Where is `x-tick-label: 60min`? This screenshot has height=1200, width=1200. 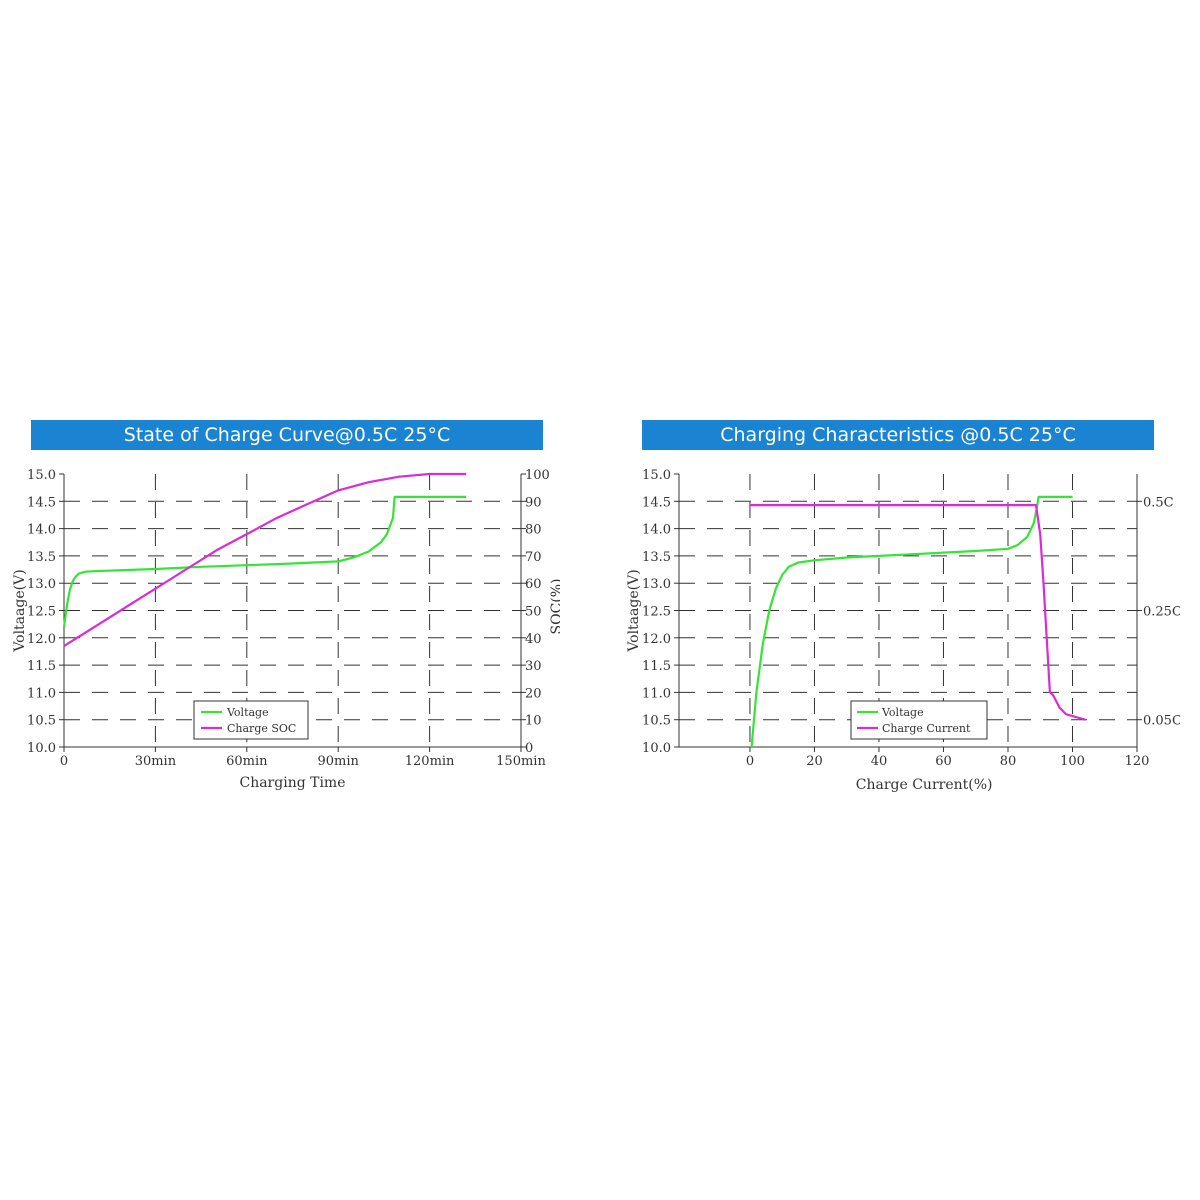 x-tick-label: 60min is located at coordinates (247, 761).